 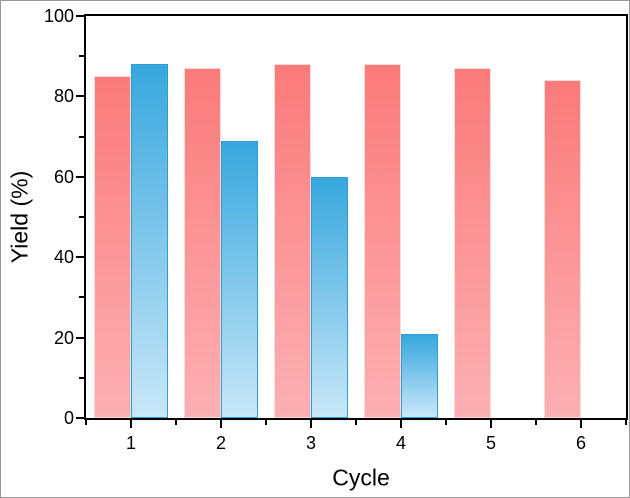 What do you see at coordinates (130, 443) in the screenshot?
I see `x-tick-label: 1` at bounding box center [130, 443].